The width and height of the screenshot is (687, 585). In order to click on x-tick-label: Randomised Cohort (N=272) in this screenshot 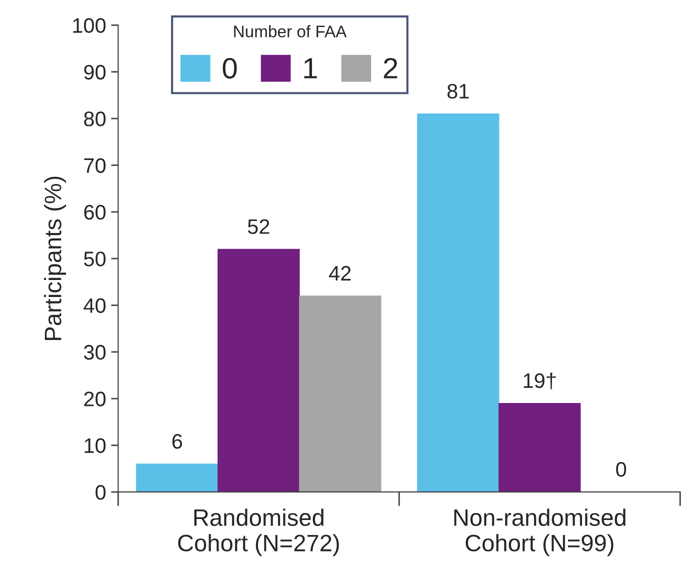, I will do `click(258, 532)`.